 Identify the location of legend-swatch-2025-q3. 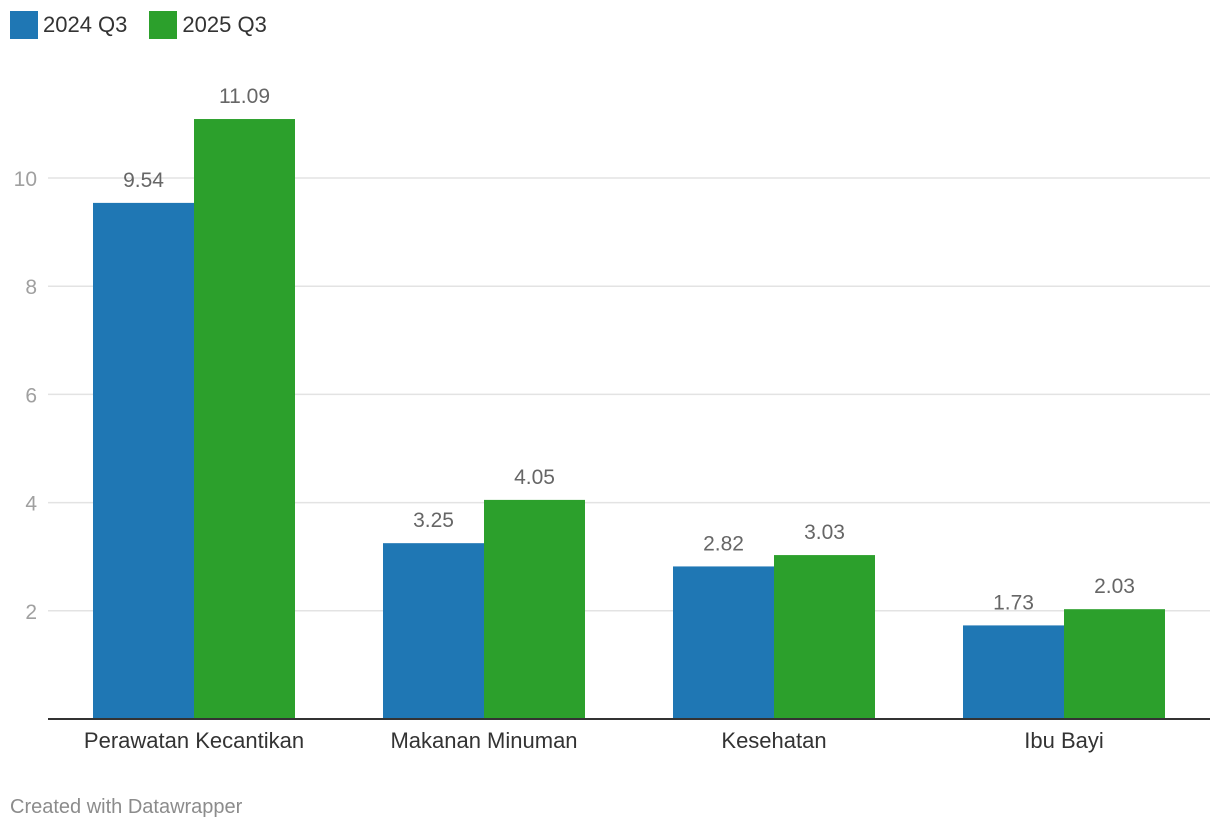
(163, 25).